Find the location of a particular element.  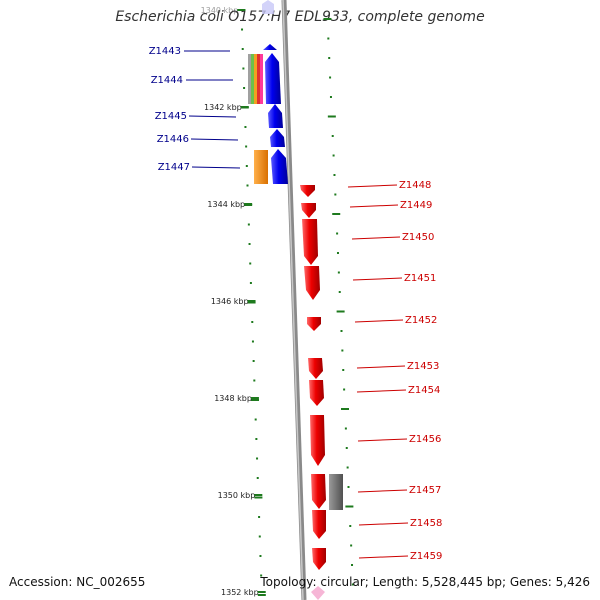

orange-feature is located at coordinates (261, 167).